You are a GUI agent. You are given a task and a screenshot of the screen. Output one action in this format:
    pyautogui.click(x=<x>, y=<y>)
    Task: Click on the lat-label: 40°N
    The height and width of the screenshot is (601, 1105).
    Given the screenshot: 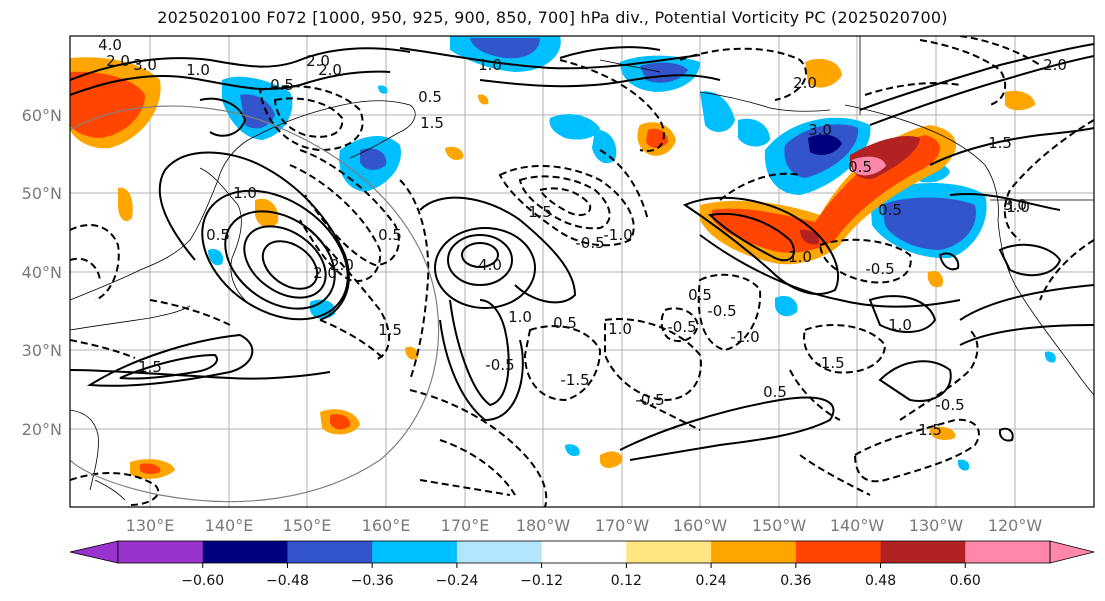 What is the action you would take?
    pyautogui.click(x=42, y=272)
    